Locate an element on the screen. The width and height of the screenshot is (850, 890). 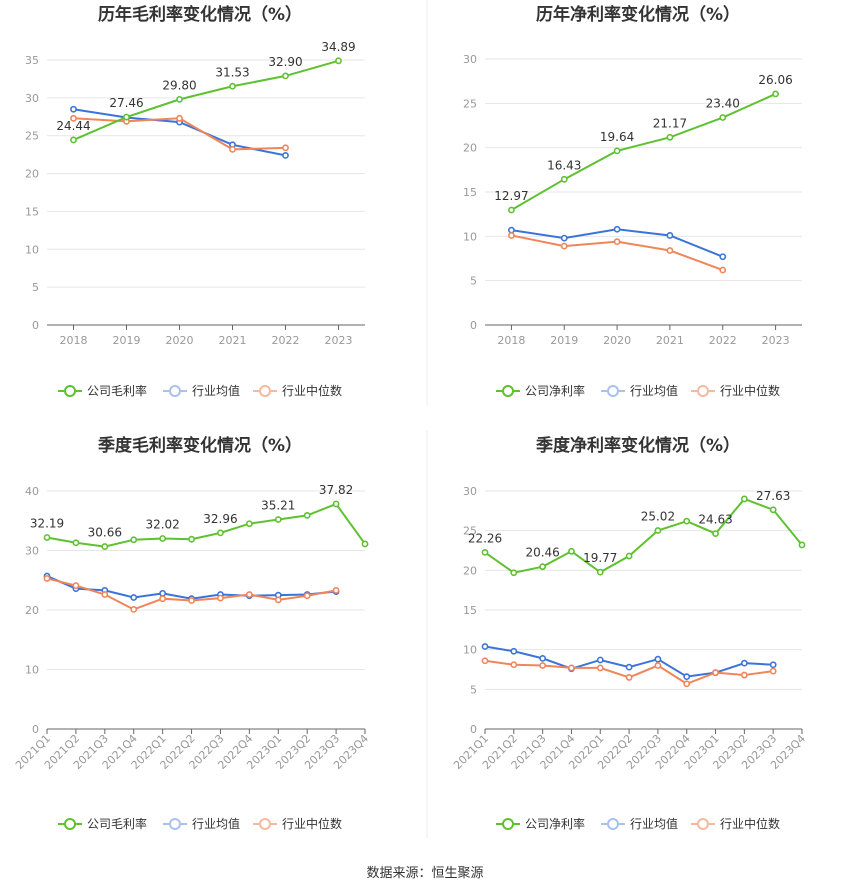
data-label: 12.97 is located at coordinates (511, 196).